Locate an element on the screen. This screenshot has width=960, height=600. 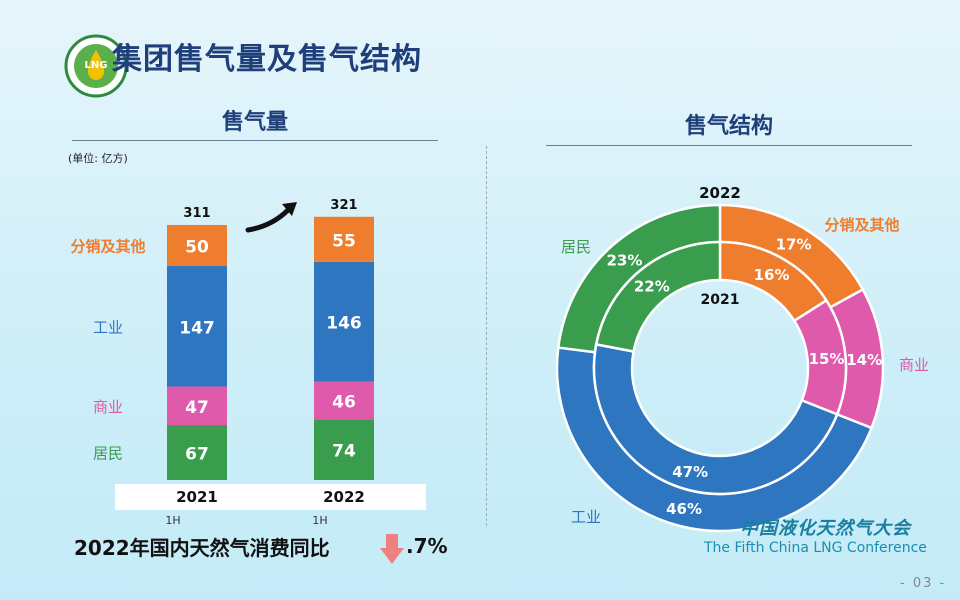
bar-value-label: 46 is located at coordinates (344, 402).